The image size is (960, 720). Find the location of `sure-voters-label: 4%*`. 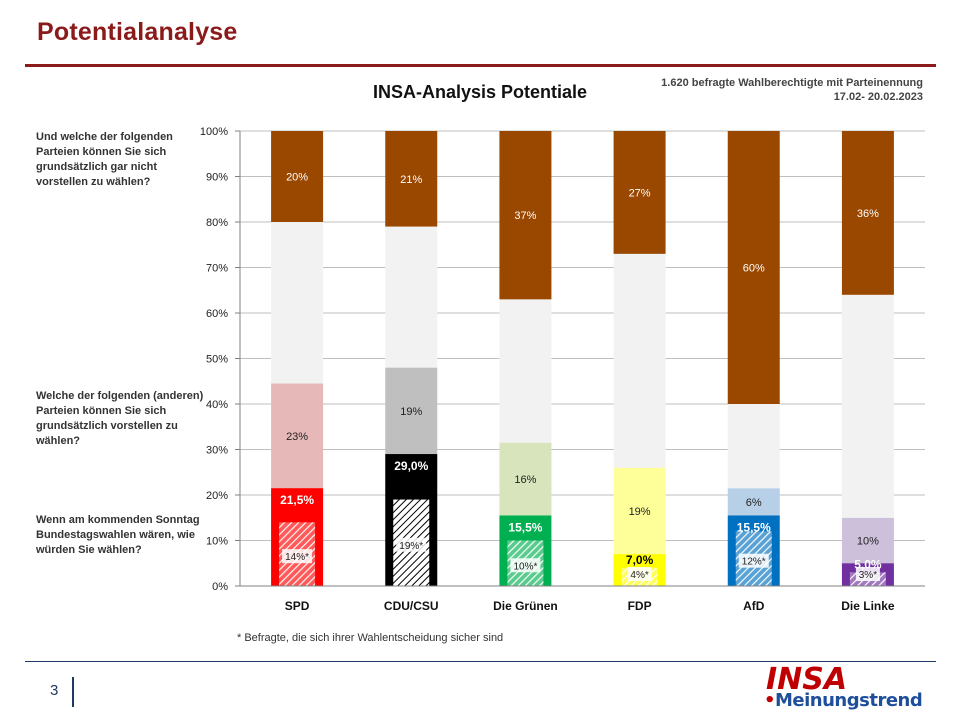

sure-voters-label: 4%* is located at coordinates (639, 575).